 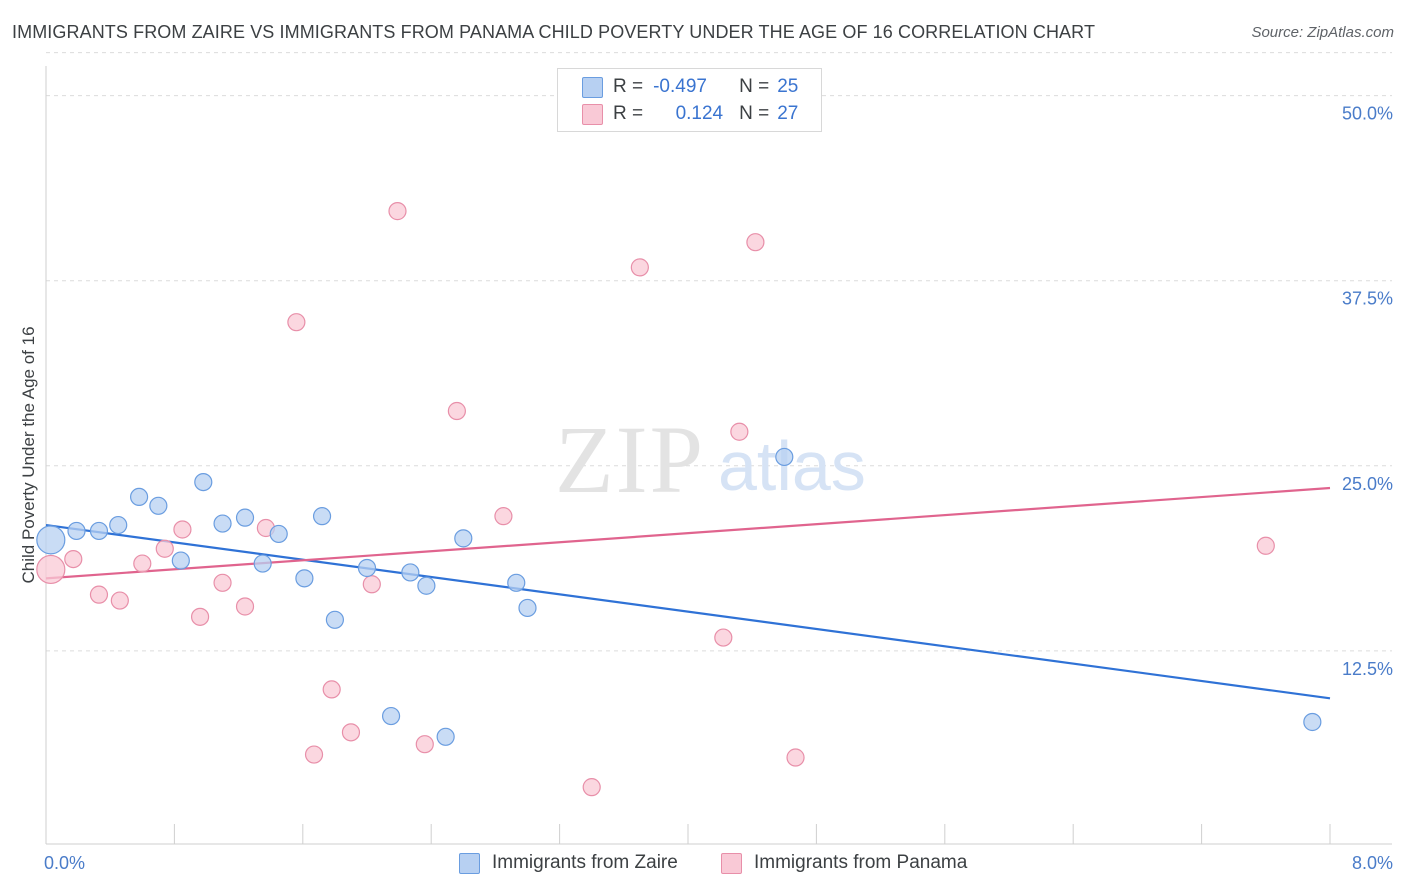 I want to click on x-tick-label: 0.0%, so click(x=64, y=863).